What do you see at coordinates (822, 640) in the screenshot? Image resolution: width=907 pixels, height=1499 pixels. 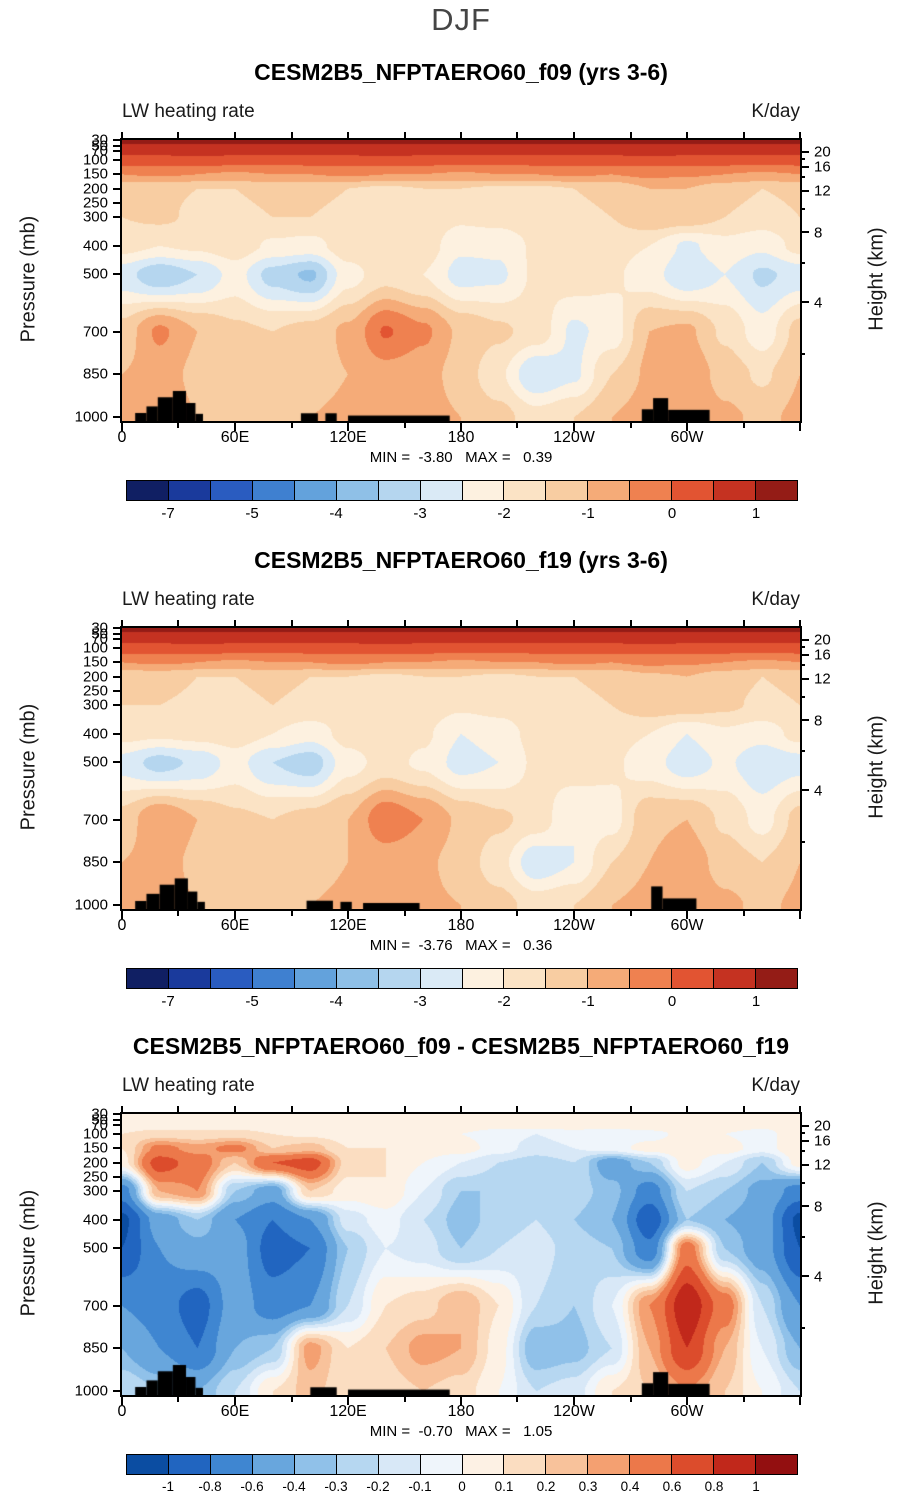 I see `height-tick-label: 20` at bounding box center [822, 640].